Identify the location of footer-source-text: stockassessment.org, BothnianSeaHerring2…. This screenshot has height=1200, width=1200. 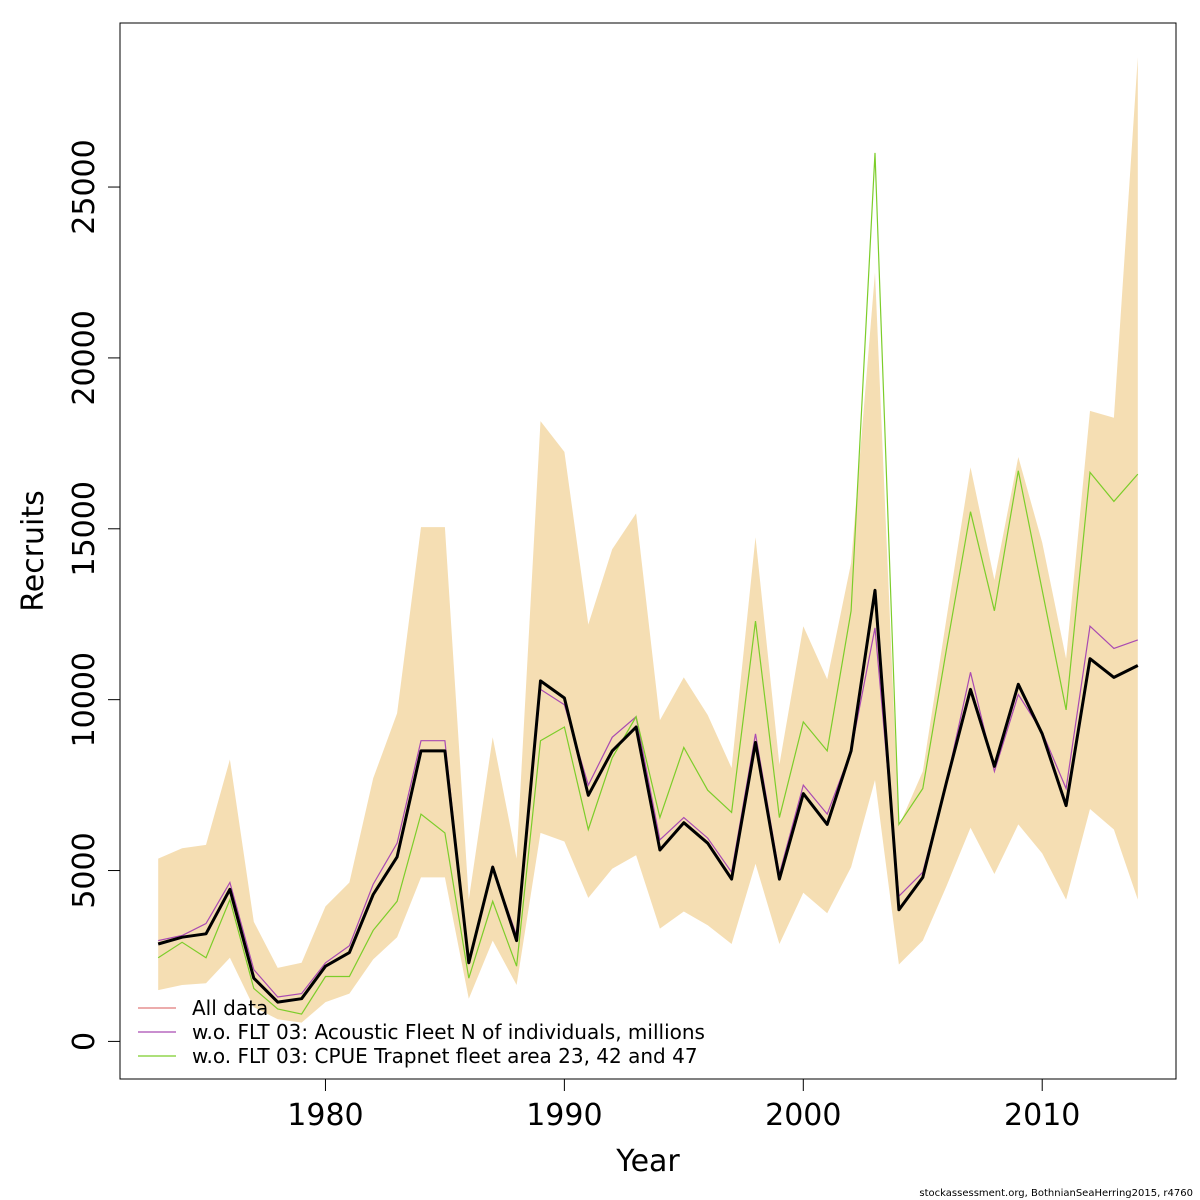
(1056, 1193).